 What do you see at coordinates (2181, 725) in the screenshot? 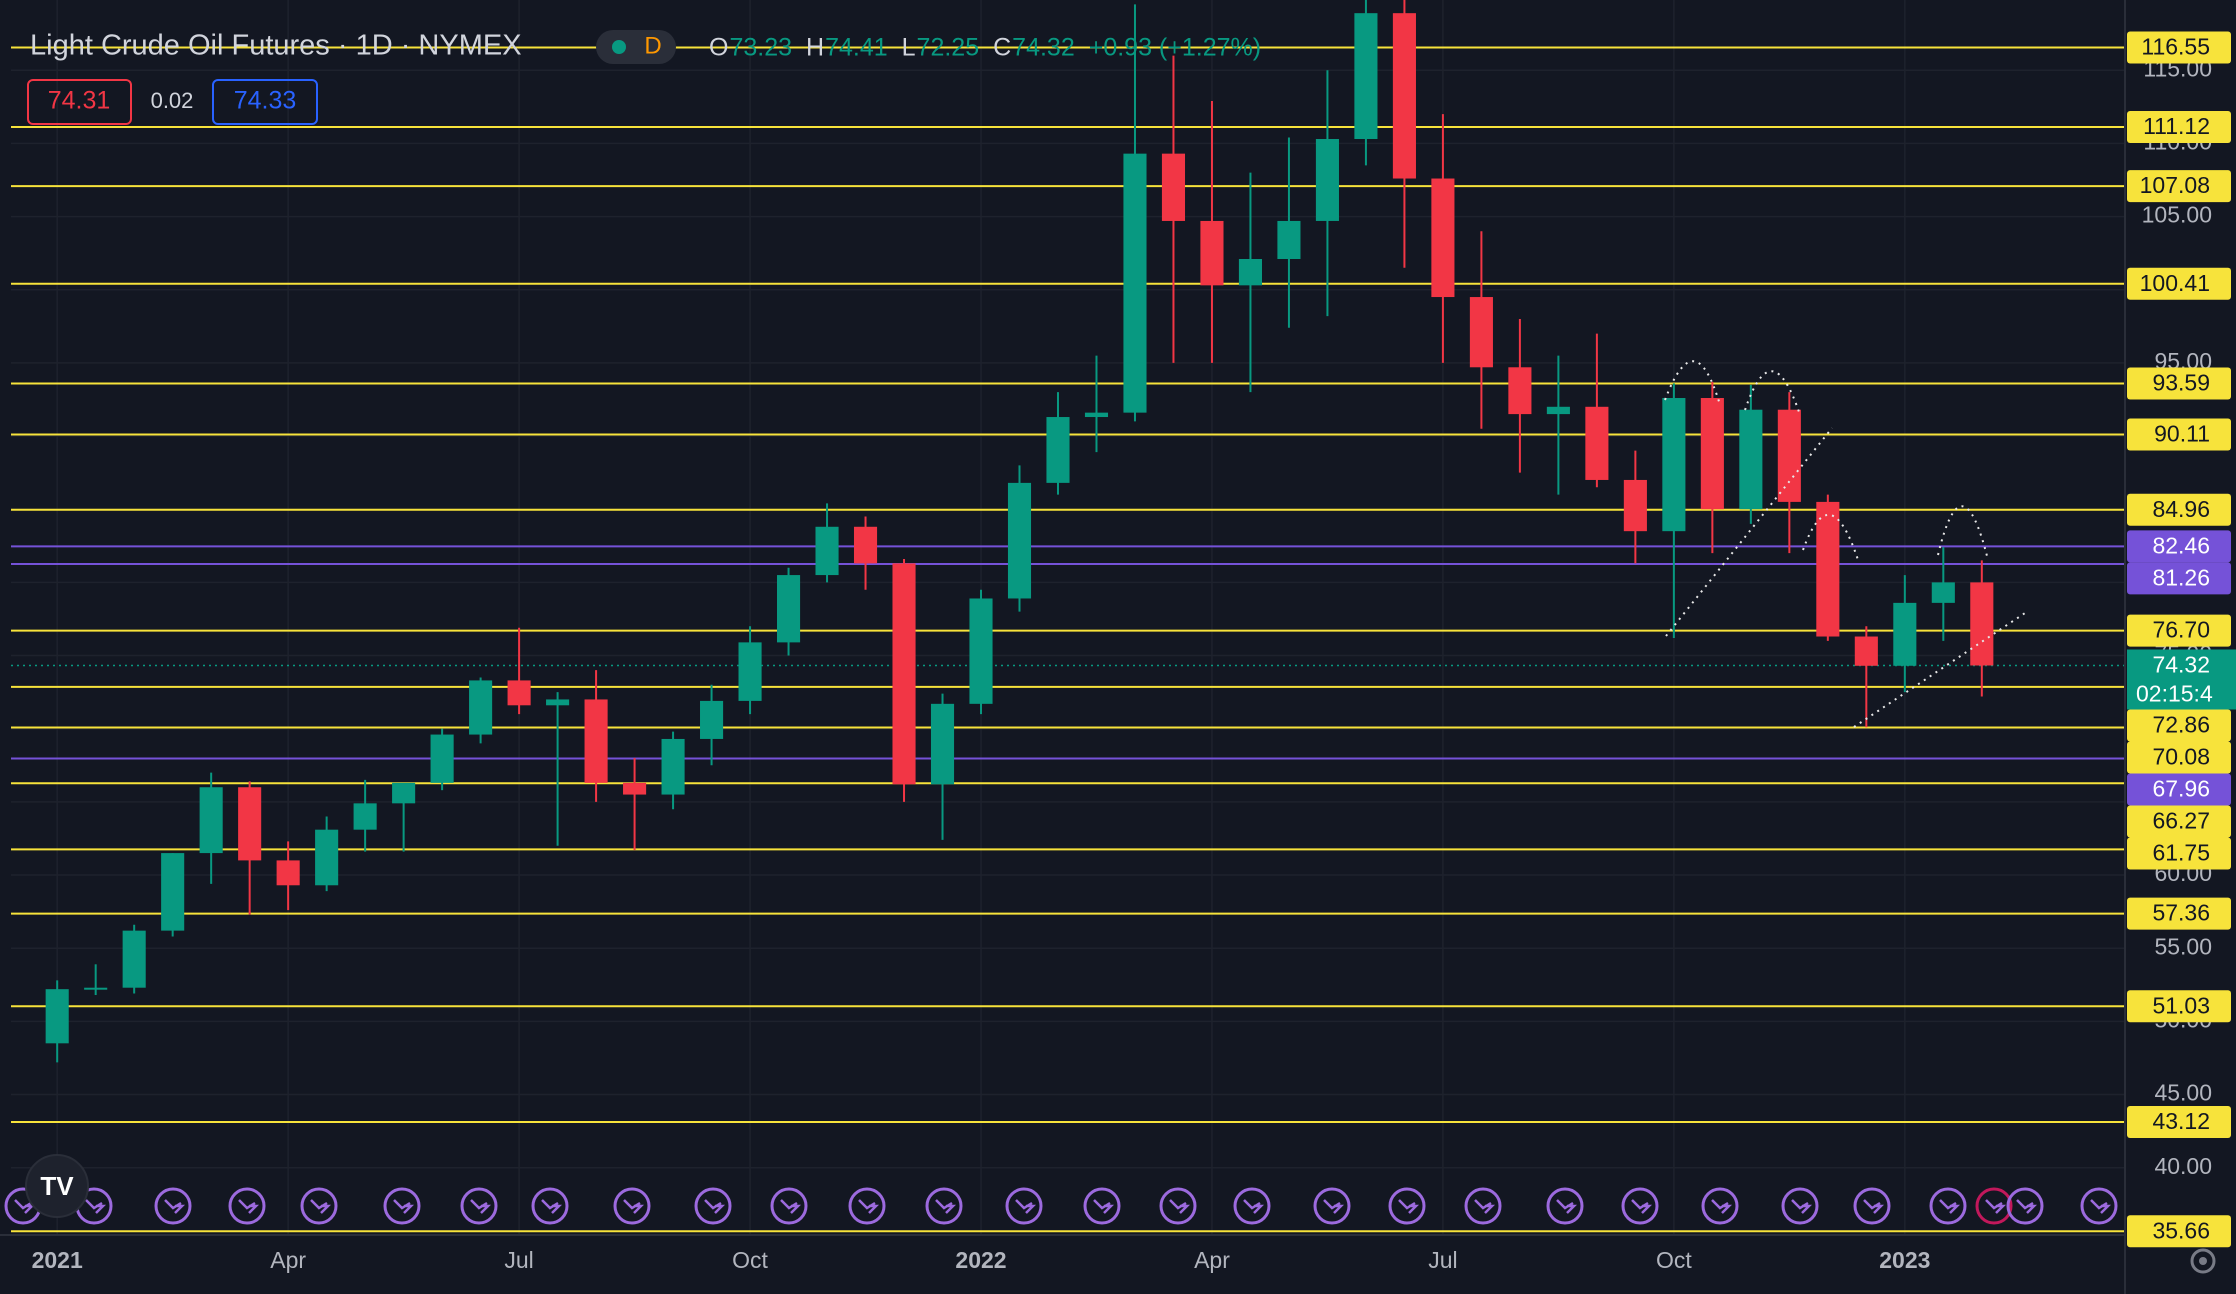
I see `level-label: 72.86` at bounding box center [2181, 725].